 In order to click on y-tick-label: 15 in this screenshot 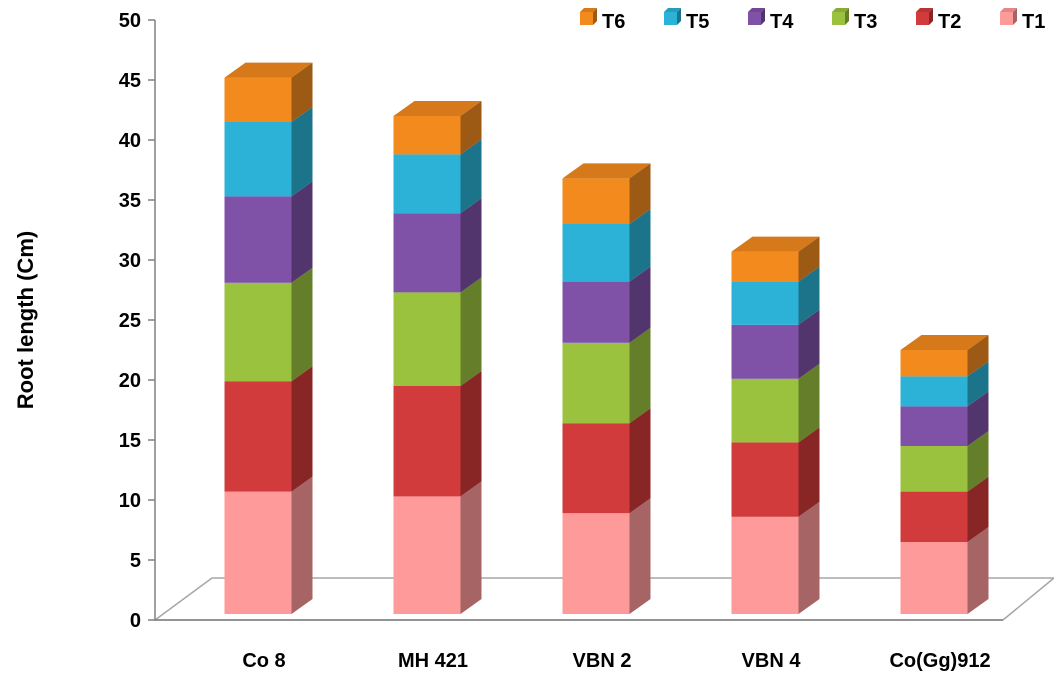, I will do `click(130, 441)`.